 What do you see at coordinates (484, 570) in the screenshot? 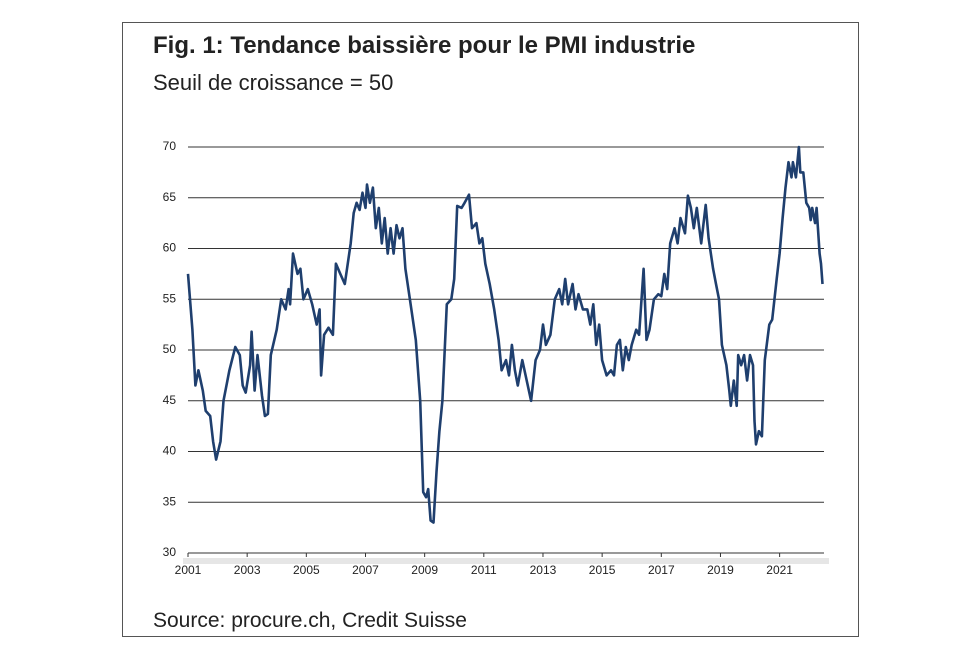
I see `x-tick-label: 2011` at bounding box center [484, 570].